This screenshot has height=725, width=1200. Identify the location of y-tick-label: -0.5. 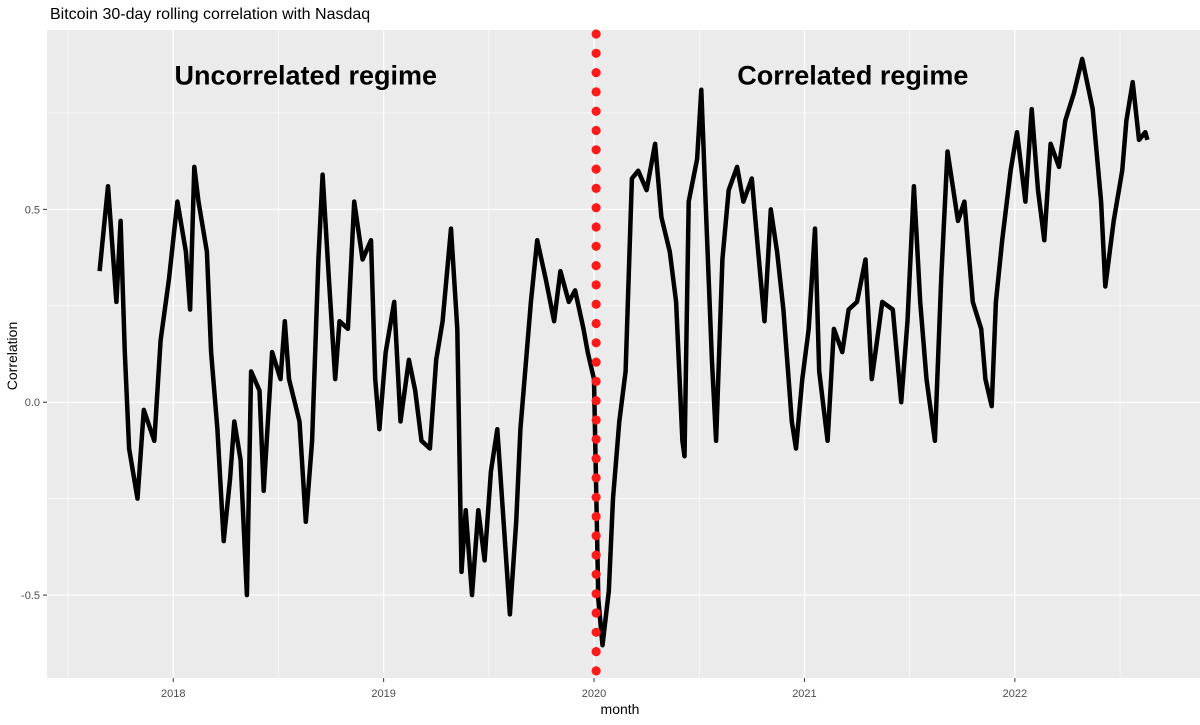
(30, 596).